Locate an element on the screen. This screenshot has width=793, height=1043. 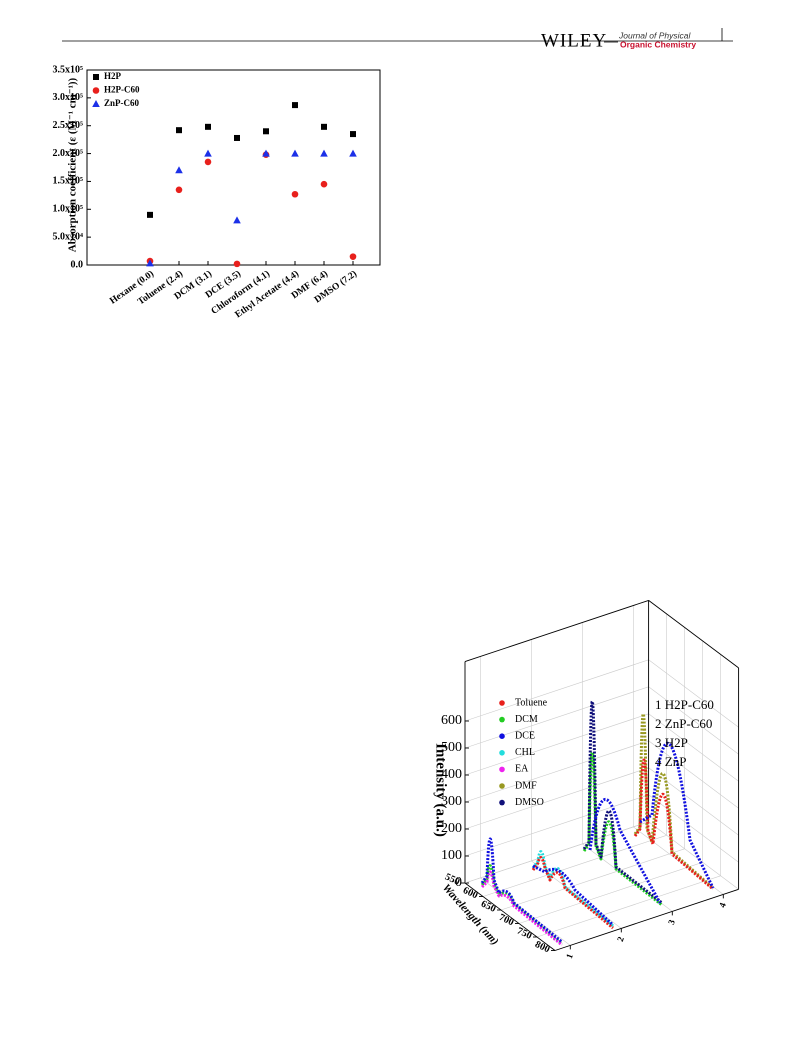
legend-label: CHL is located at coordinates (525, 752).